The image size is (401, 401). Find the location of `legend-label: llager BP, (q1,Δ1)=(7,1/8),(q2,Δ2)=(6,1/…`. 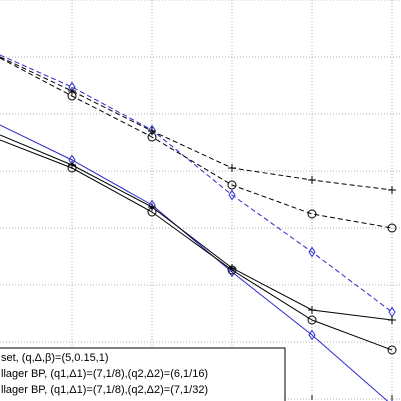

legend-label: llager BP, (q1,Δ1)=(7,1/8),(q2,Δ2)=(6,1/… is located at coordinates (104, 374).